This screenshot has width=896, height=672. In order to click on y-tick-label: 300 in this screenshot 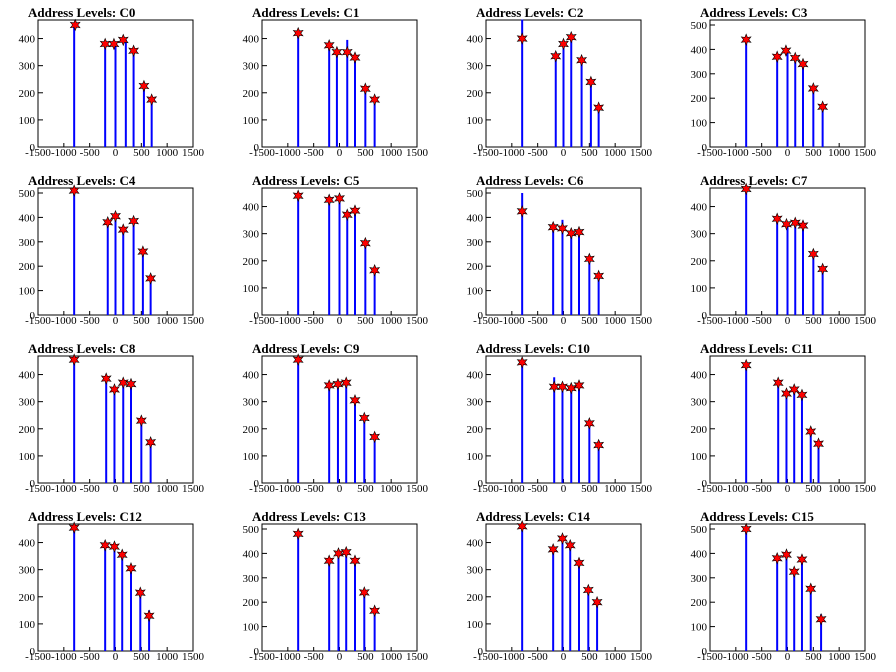, I will do `click(475, 403)`.